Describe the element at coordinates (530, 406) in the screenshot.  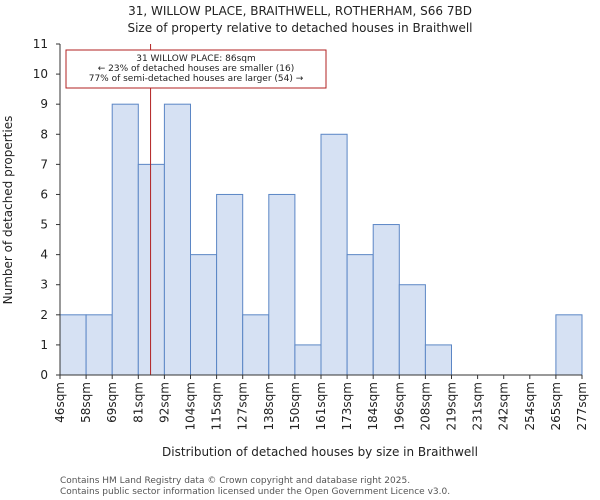
I see `x-tick-label: 254sqm` at that location.